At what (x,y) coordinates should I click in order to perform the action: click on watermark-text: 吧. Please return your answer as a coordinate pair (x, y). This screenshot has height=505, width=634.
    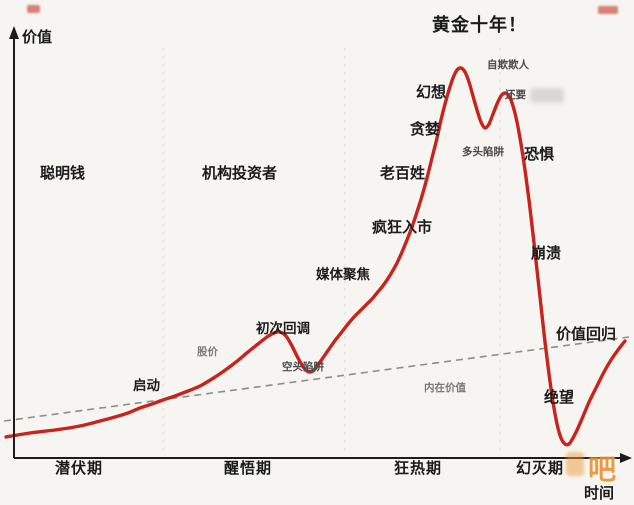
    Looking at the image, I should click on (602, 469).